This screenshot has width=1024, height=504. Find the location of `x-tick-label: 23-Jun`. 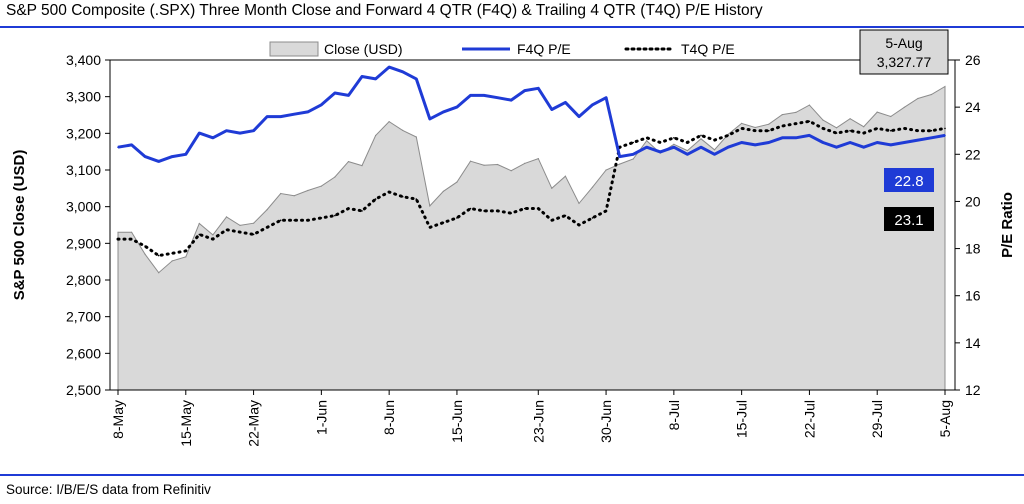

x-tick-label: 23-Jun is located at coordinates (538, 421).